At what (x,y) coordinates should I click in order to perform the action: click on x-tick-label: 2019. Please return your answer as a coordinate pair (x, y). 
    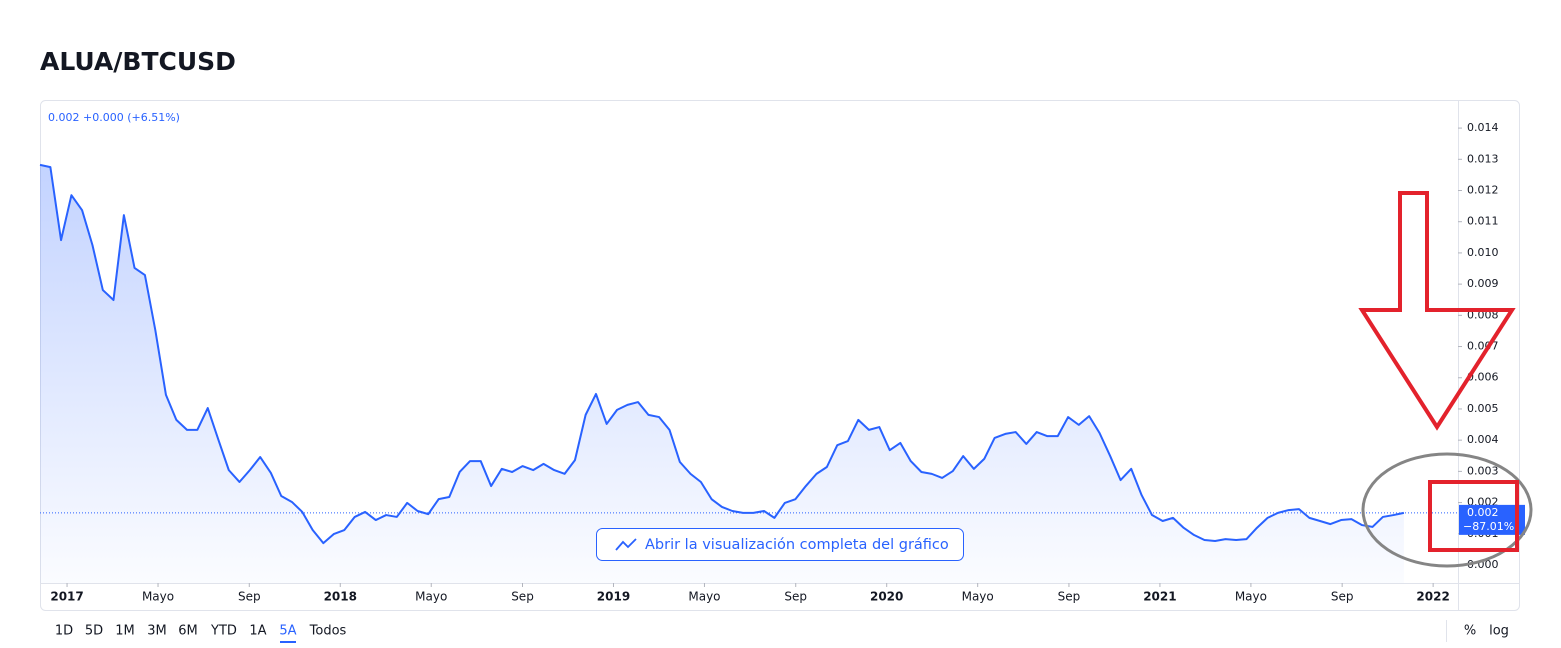
    Looking at the image, I should click on (613, 597).